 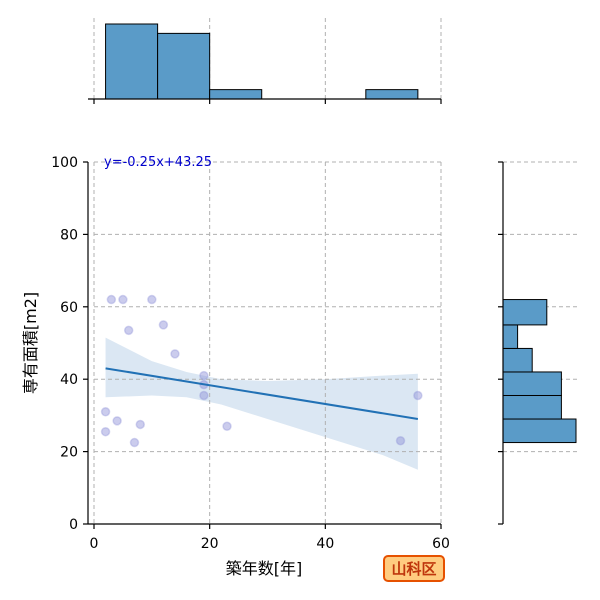 I want to click on regression-line, so click(x=262, y=394).